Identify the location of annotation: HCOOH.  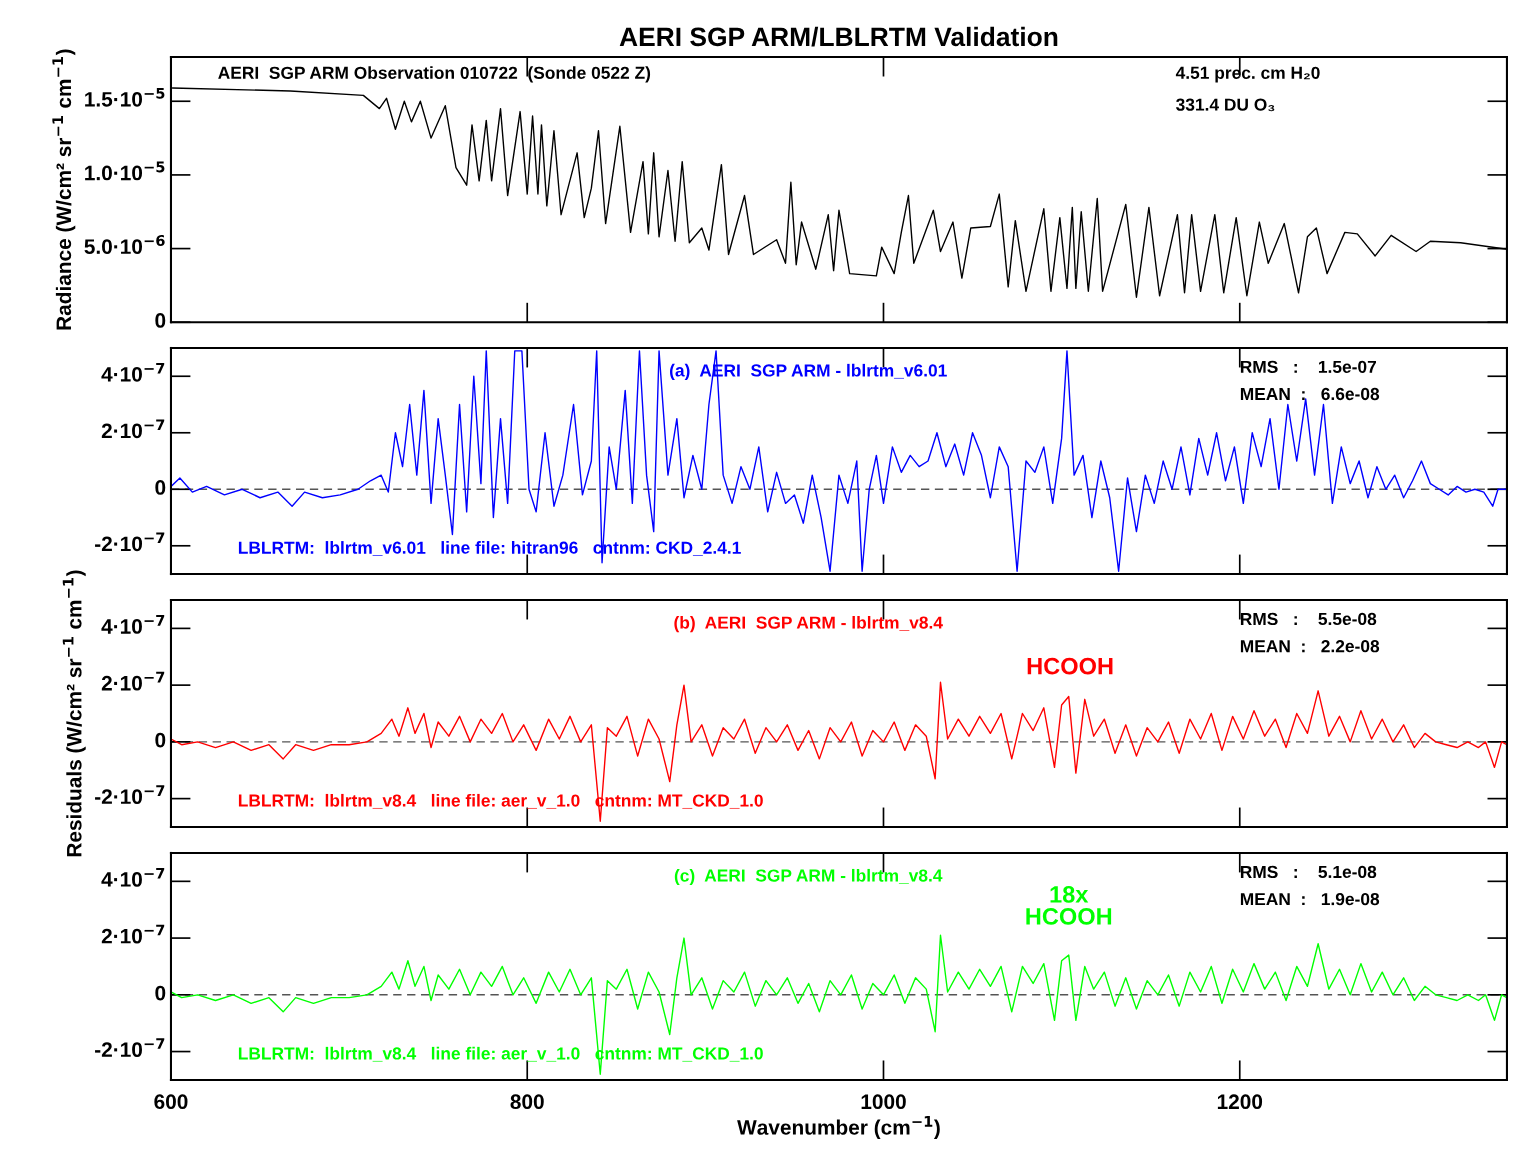
(1070, 666).